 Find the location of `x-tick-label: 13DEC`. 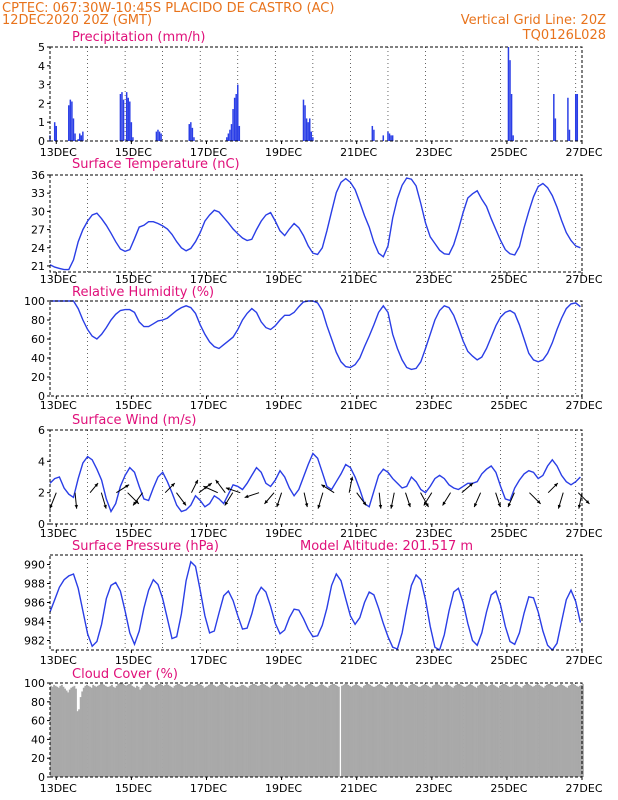

x-tick-label: 13DEC is located at coordinates (58, 660).